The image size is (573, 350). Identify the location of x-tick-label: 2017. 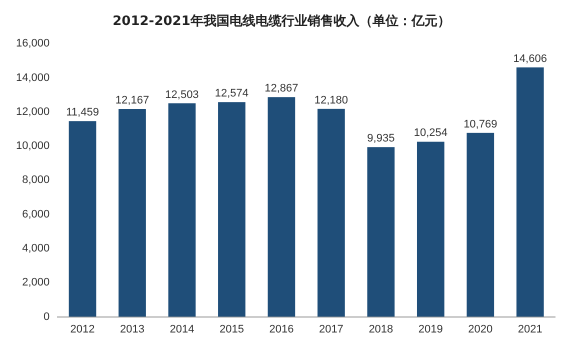
(331, 329).